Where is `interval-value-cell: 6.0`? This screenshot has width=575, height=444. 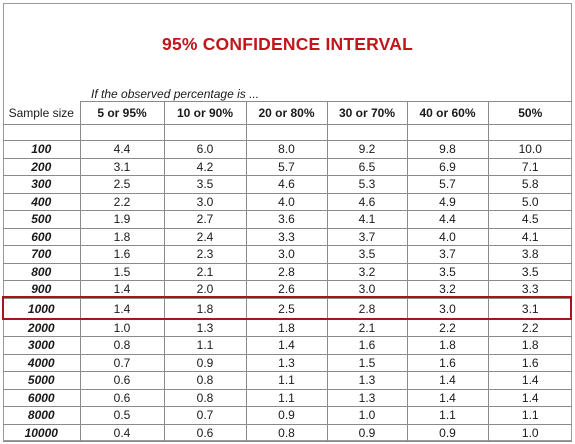
interval-value-cell: 6.0 is located at coordinates (205, 149).